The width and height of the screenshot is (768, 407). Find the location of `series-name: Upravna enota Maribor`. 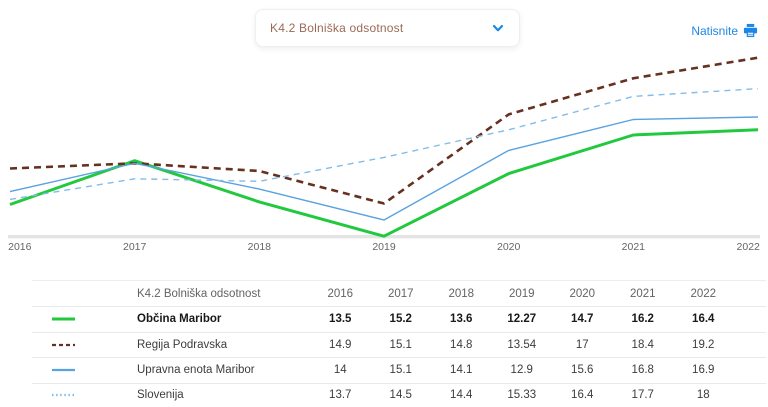

series-name: Upravna enota Maribor is located at coordinates (196, 370).